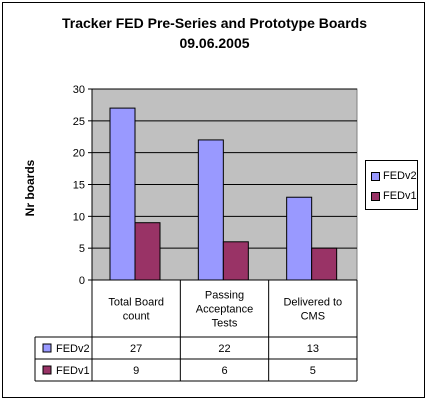  Describe the element at coordinates (136, 317) in the screenshot. I see `x-tick-label: count` at that location.